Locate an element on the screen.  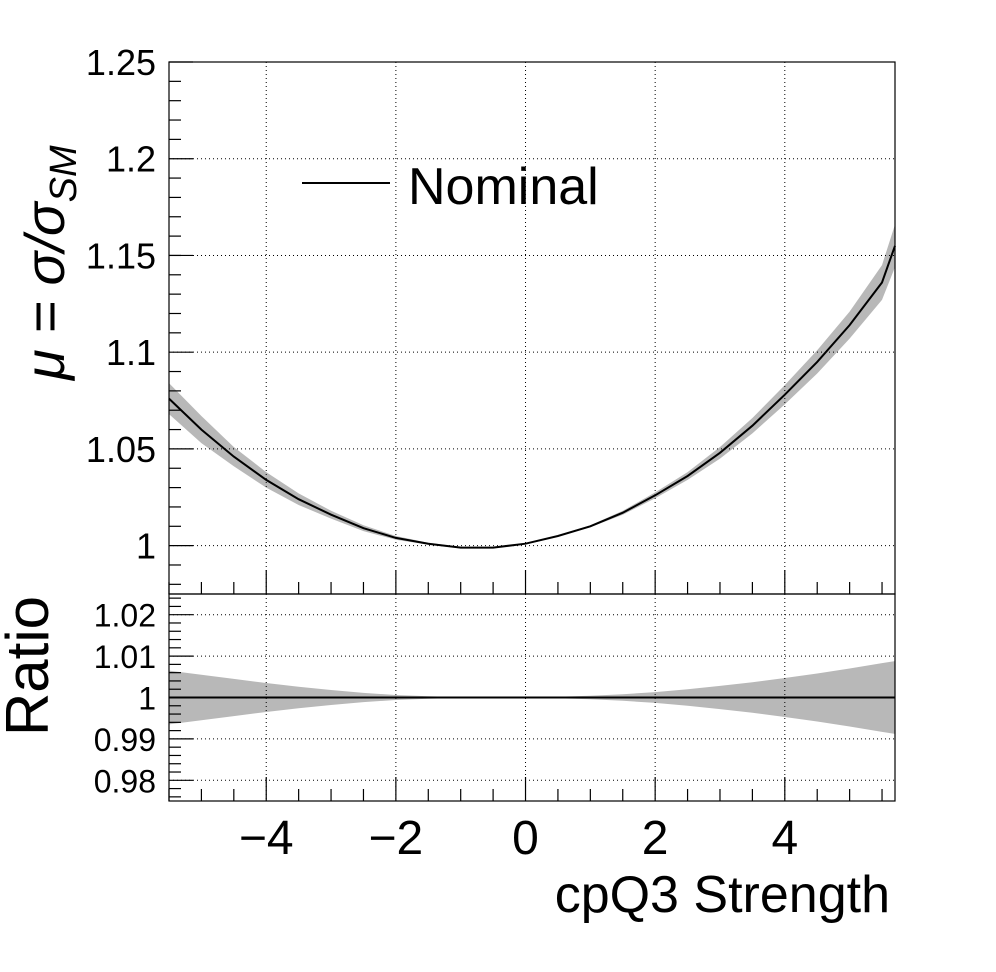
xtick-label-3: 2 is located at coordinates (655, 838).